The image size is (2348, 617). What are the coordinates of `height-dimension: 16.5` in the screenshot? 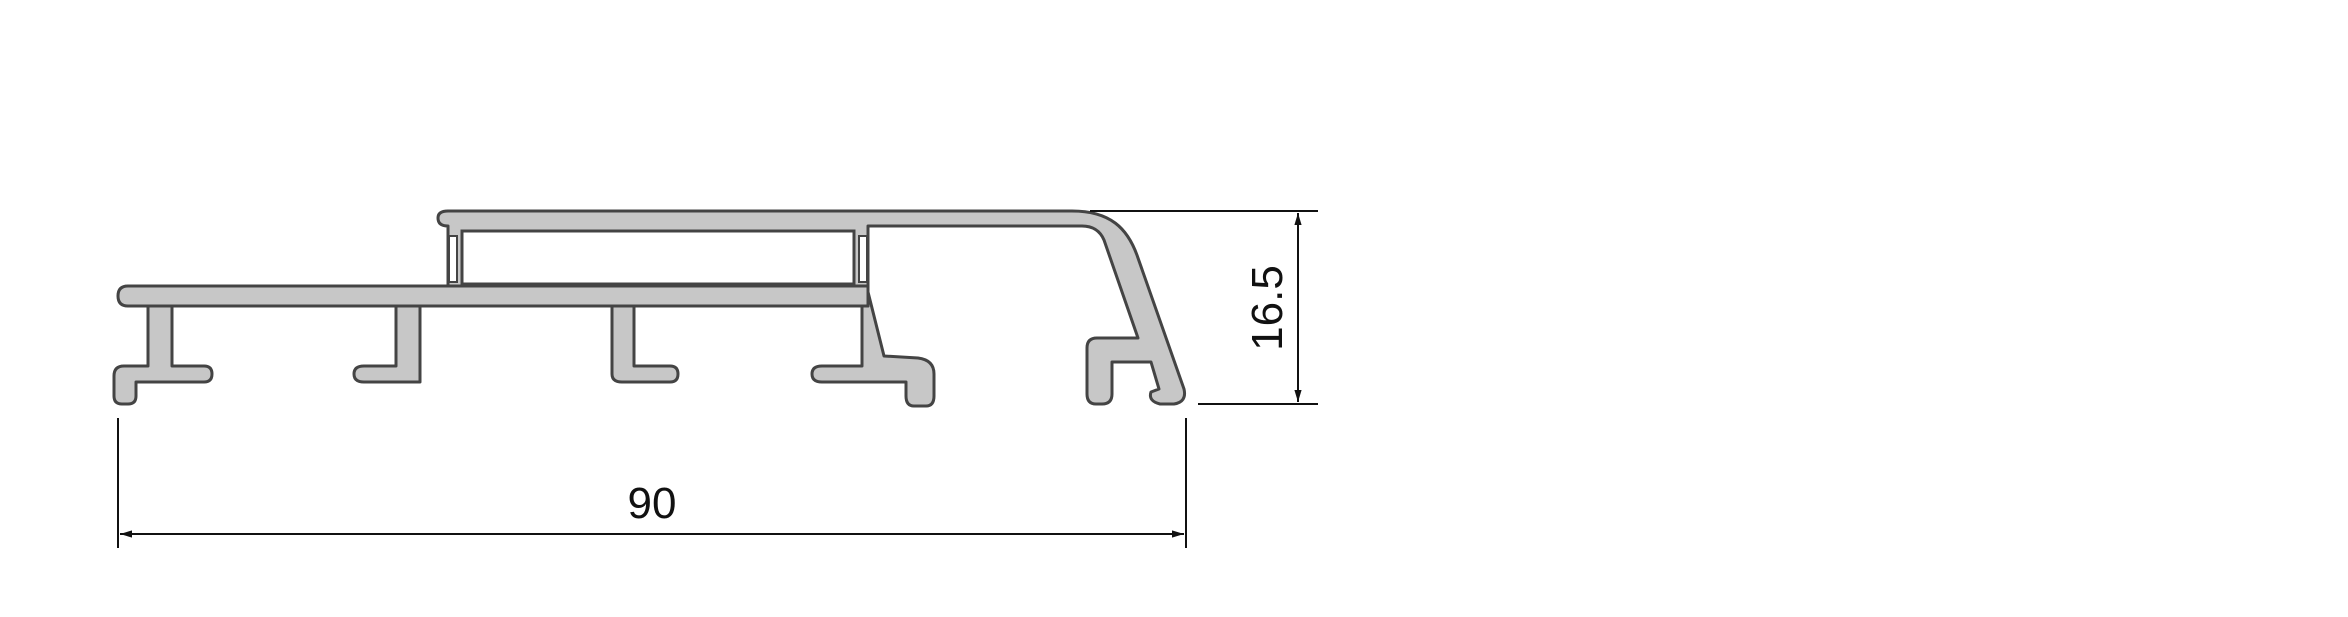 It's located at (1204, 307).